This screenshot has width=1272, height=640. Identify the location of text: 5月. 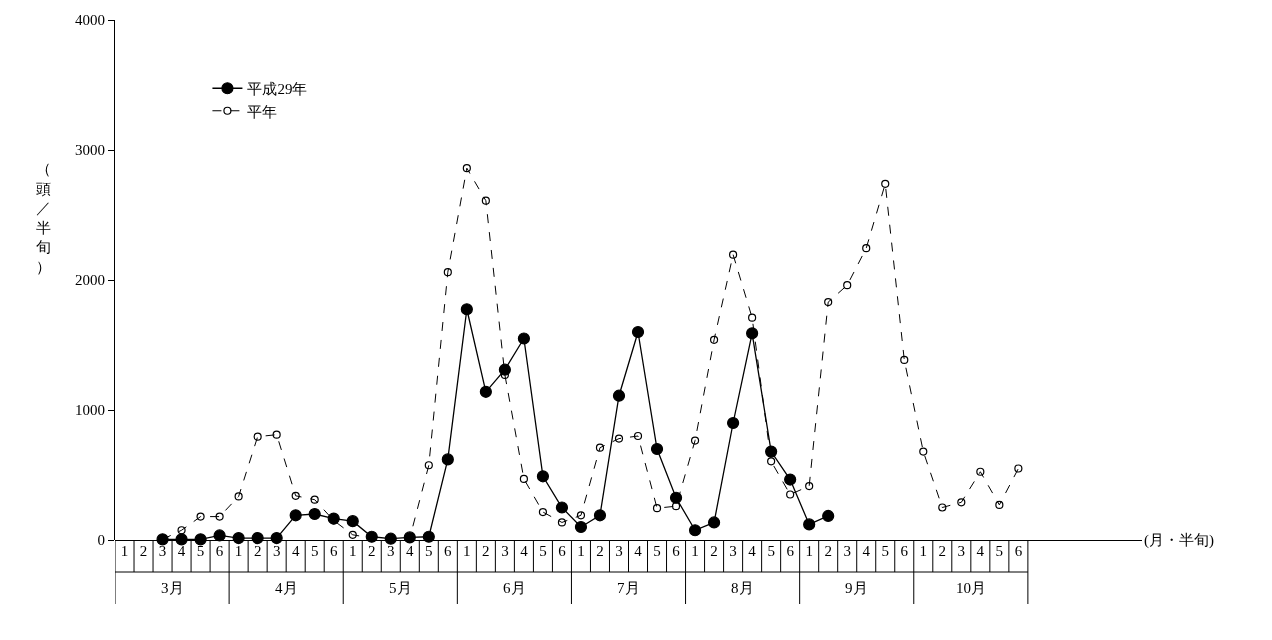
(400, 588).